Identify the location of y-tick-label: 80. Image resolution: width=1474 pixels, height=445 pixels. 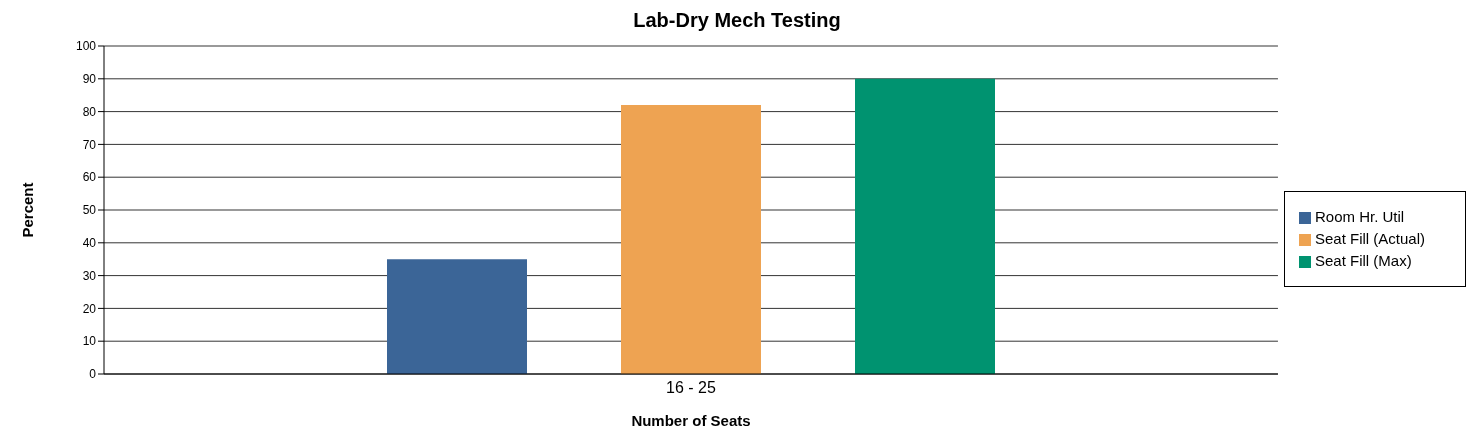
(89, 111).